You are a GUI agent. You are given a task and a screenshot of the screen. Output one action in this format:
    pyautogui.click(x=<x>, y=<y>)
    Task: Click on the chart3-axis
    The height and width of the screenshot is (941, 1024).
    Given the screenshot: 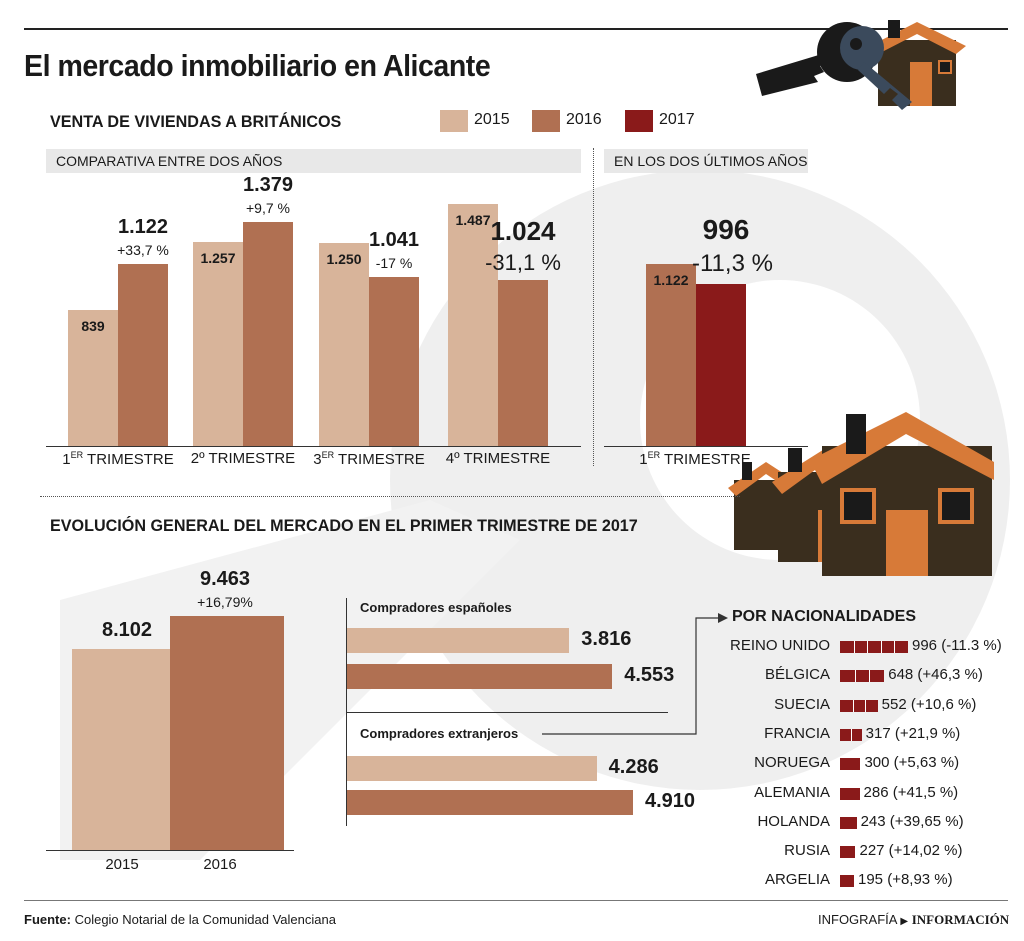 What is the action you would take?
    pyautogui.click(x=170, y=850)
    